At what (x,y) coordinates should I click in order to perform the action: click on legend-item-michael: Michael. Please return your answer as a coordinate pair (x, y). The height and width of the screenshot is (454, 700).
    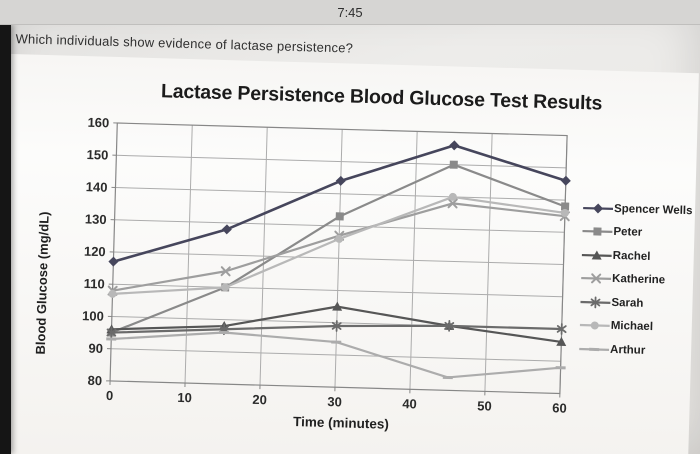
    Looking at the image, I should click on (638, 327).